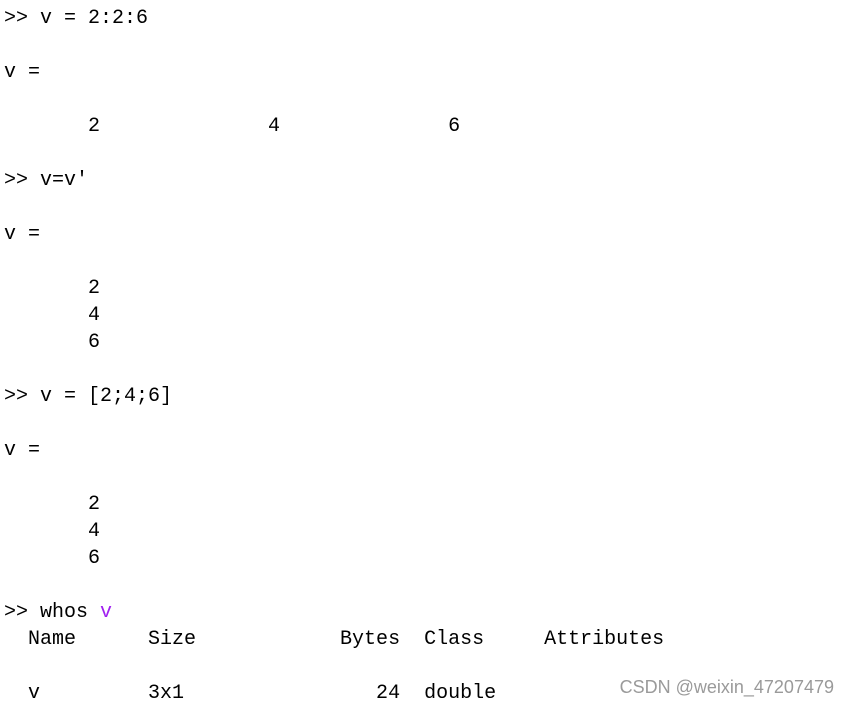 The height and width of the screenshot is (707, 850). Describe the element at coordinates (726, 687) in the screenshot. I see `watermark: CSDN @weixin_47207479` at that location.